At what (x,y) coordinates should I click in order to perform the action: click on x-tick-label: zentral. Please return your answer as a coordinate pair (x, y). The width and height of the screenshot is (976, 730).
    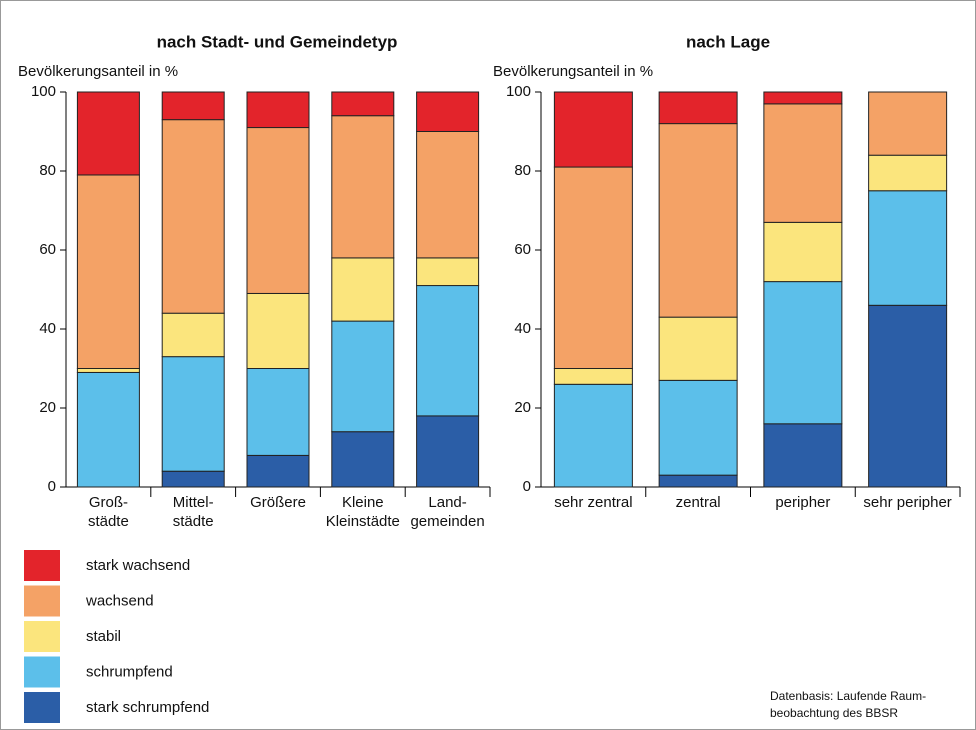
    Looking at the image, I should click on (698, 502).